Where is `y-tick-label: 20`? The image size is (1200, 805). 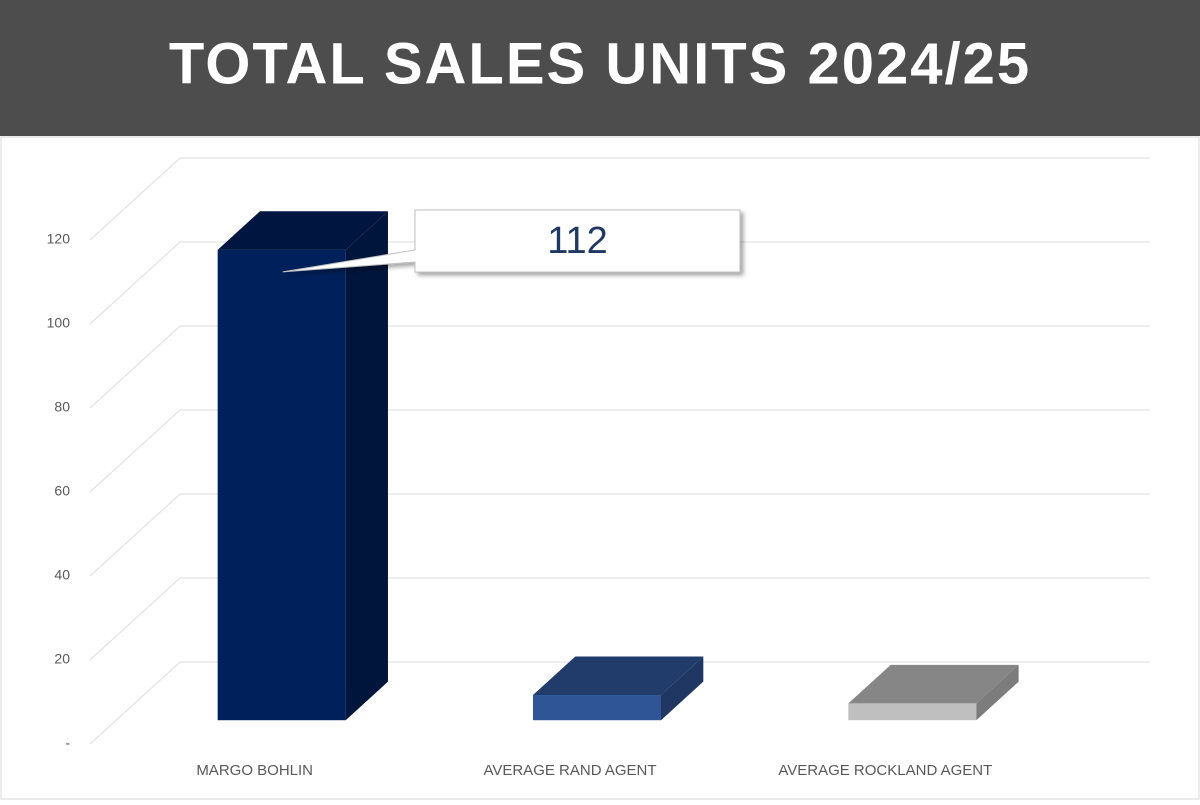 y-tick-label: 20 is located at coordinates (62, 659).